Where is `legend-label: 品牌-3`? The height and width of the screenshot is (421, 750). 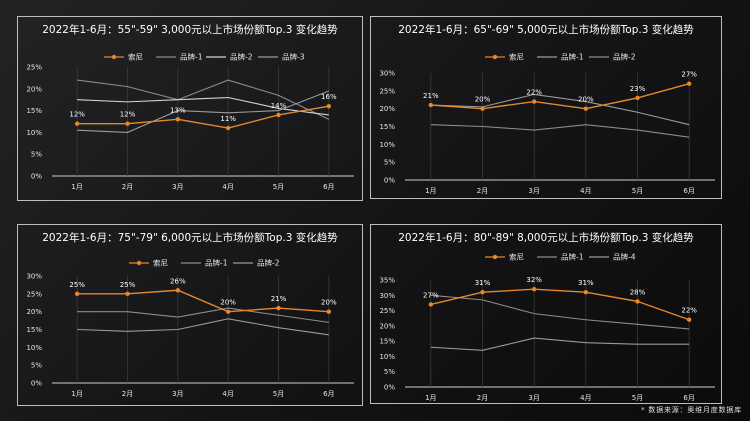 legend-label: 品牌-3 is located at coordinates (293, 57).